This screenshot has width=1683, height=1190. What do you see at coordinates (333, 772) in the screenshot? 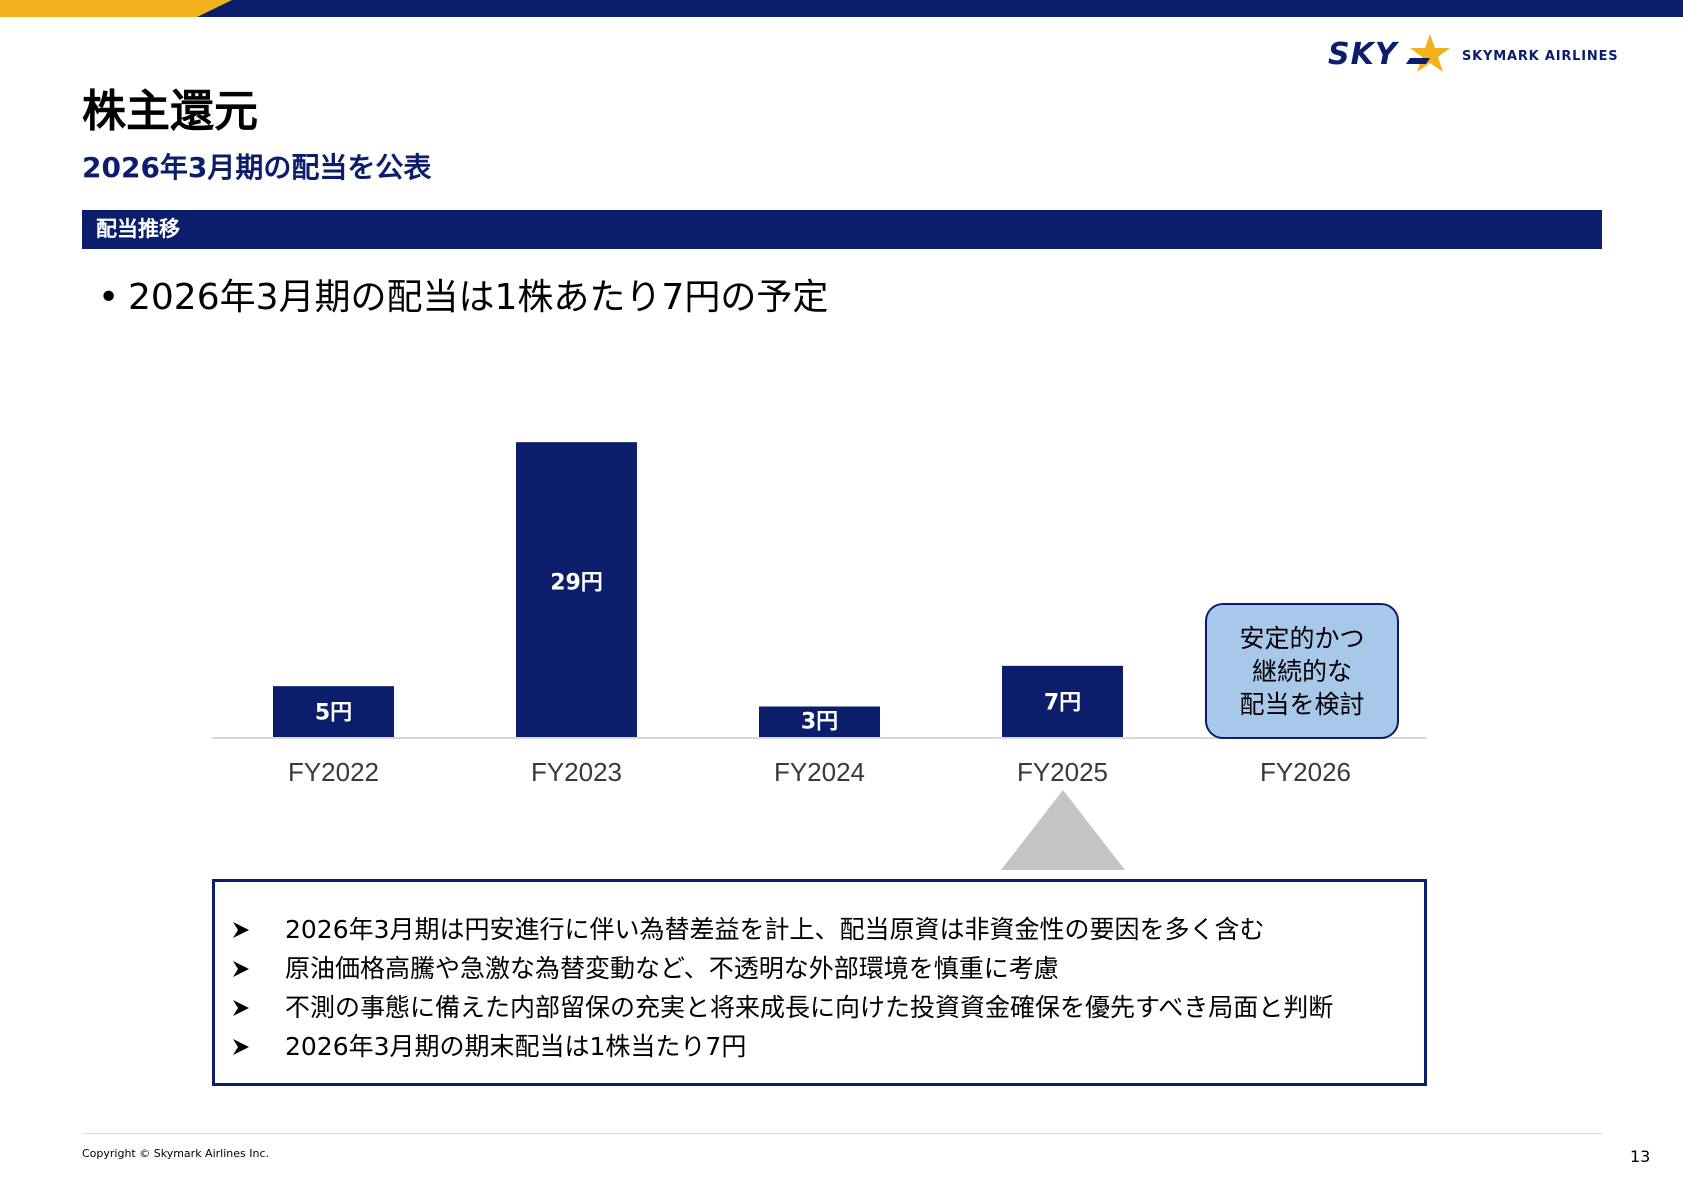
I see `x-tick-label: FY2022` at bounding box center [333, 772].